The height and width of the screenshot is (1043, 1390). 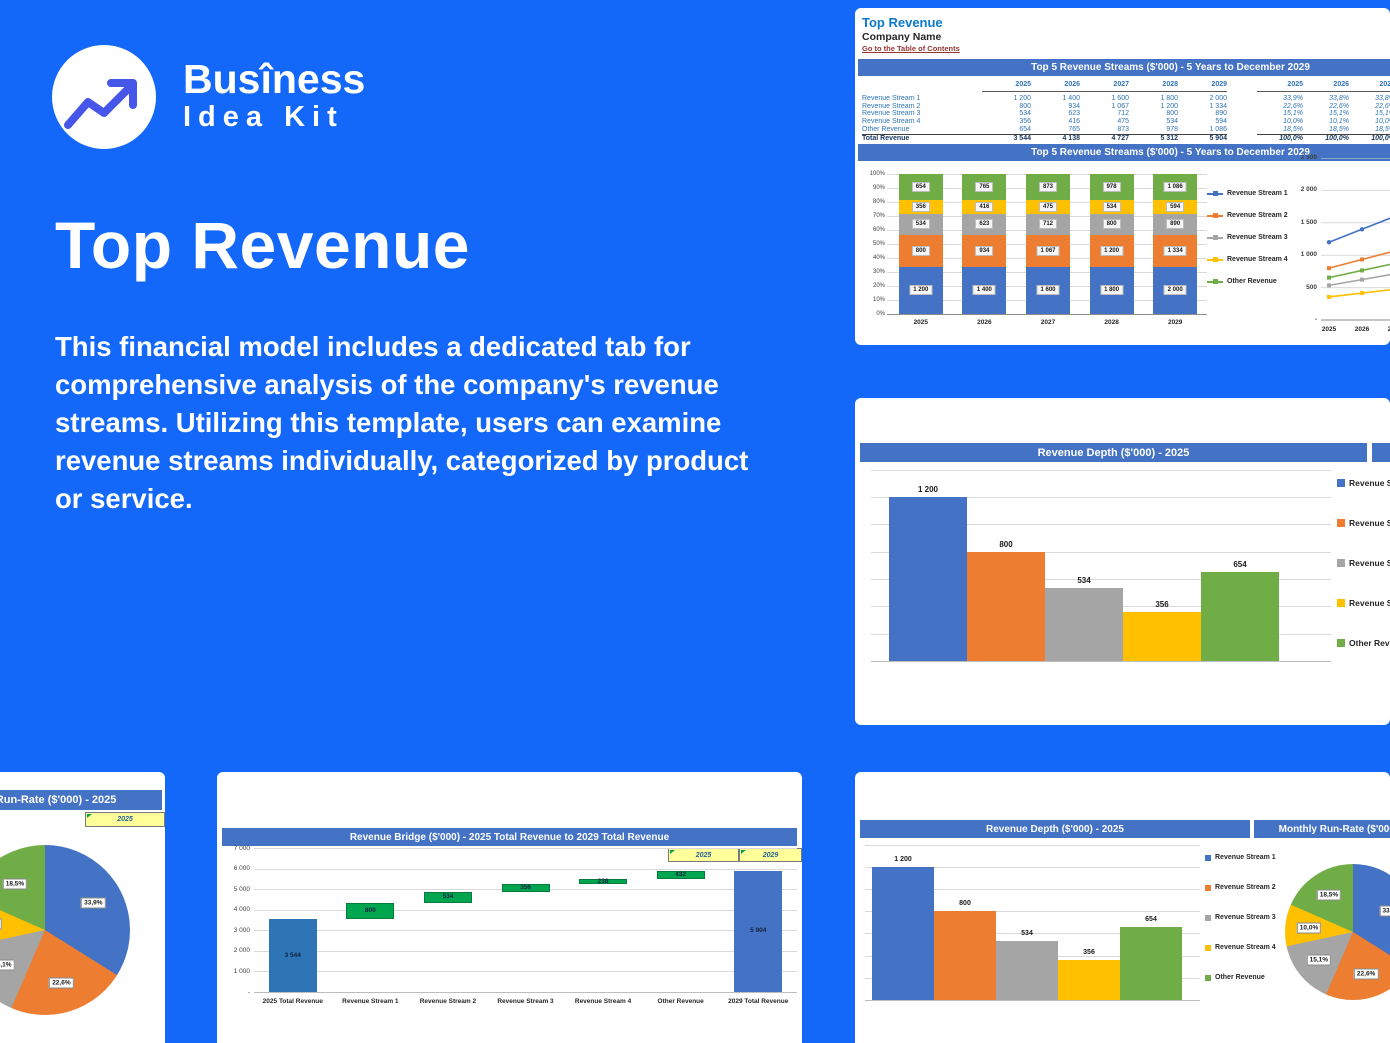 I want to click on sheet-title: Top Revenue, so click(x=902, y=22).